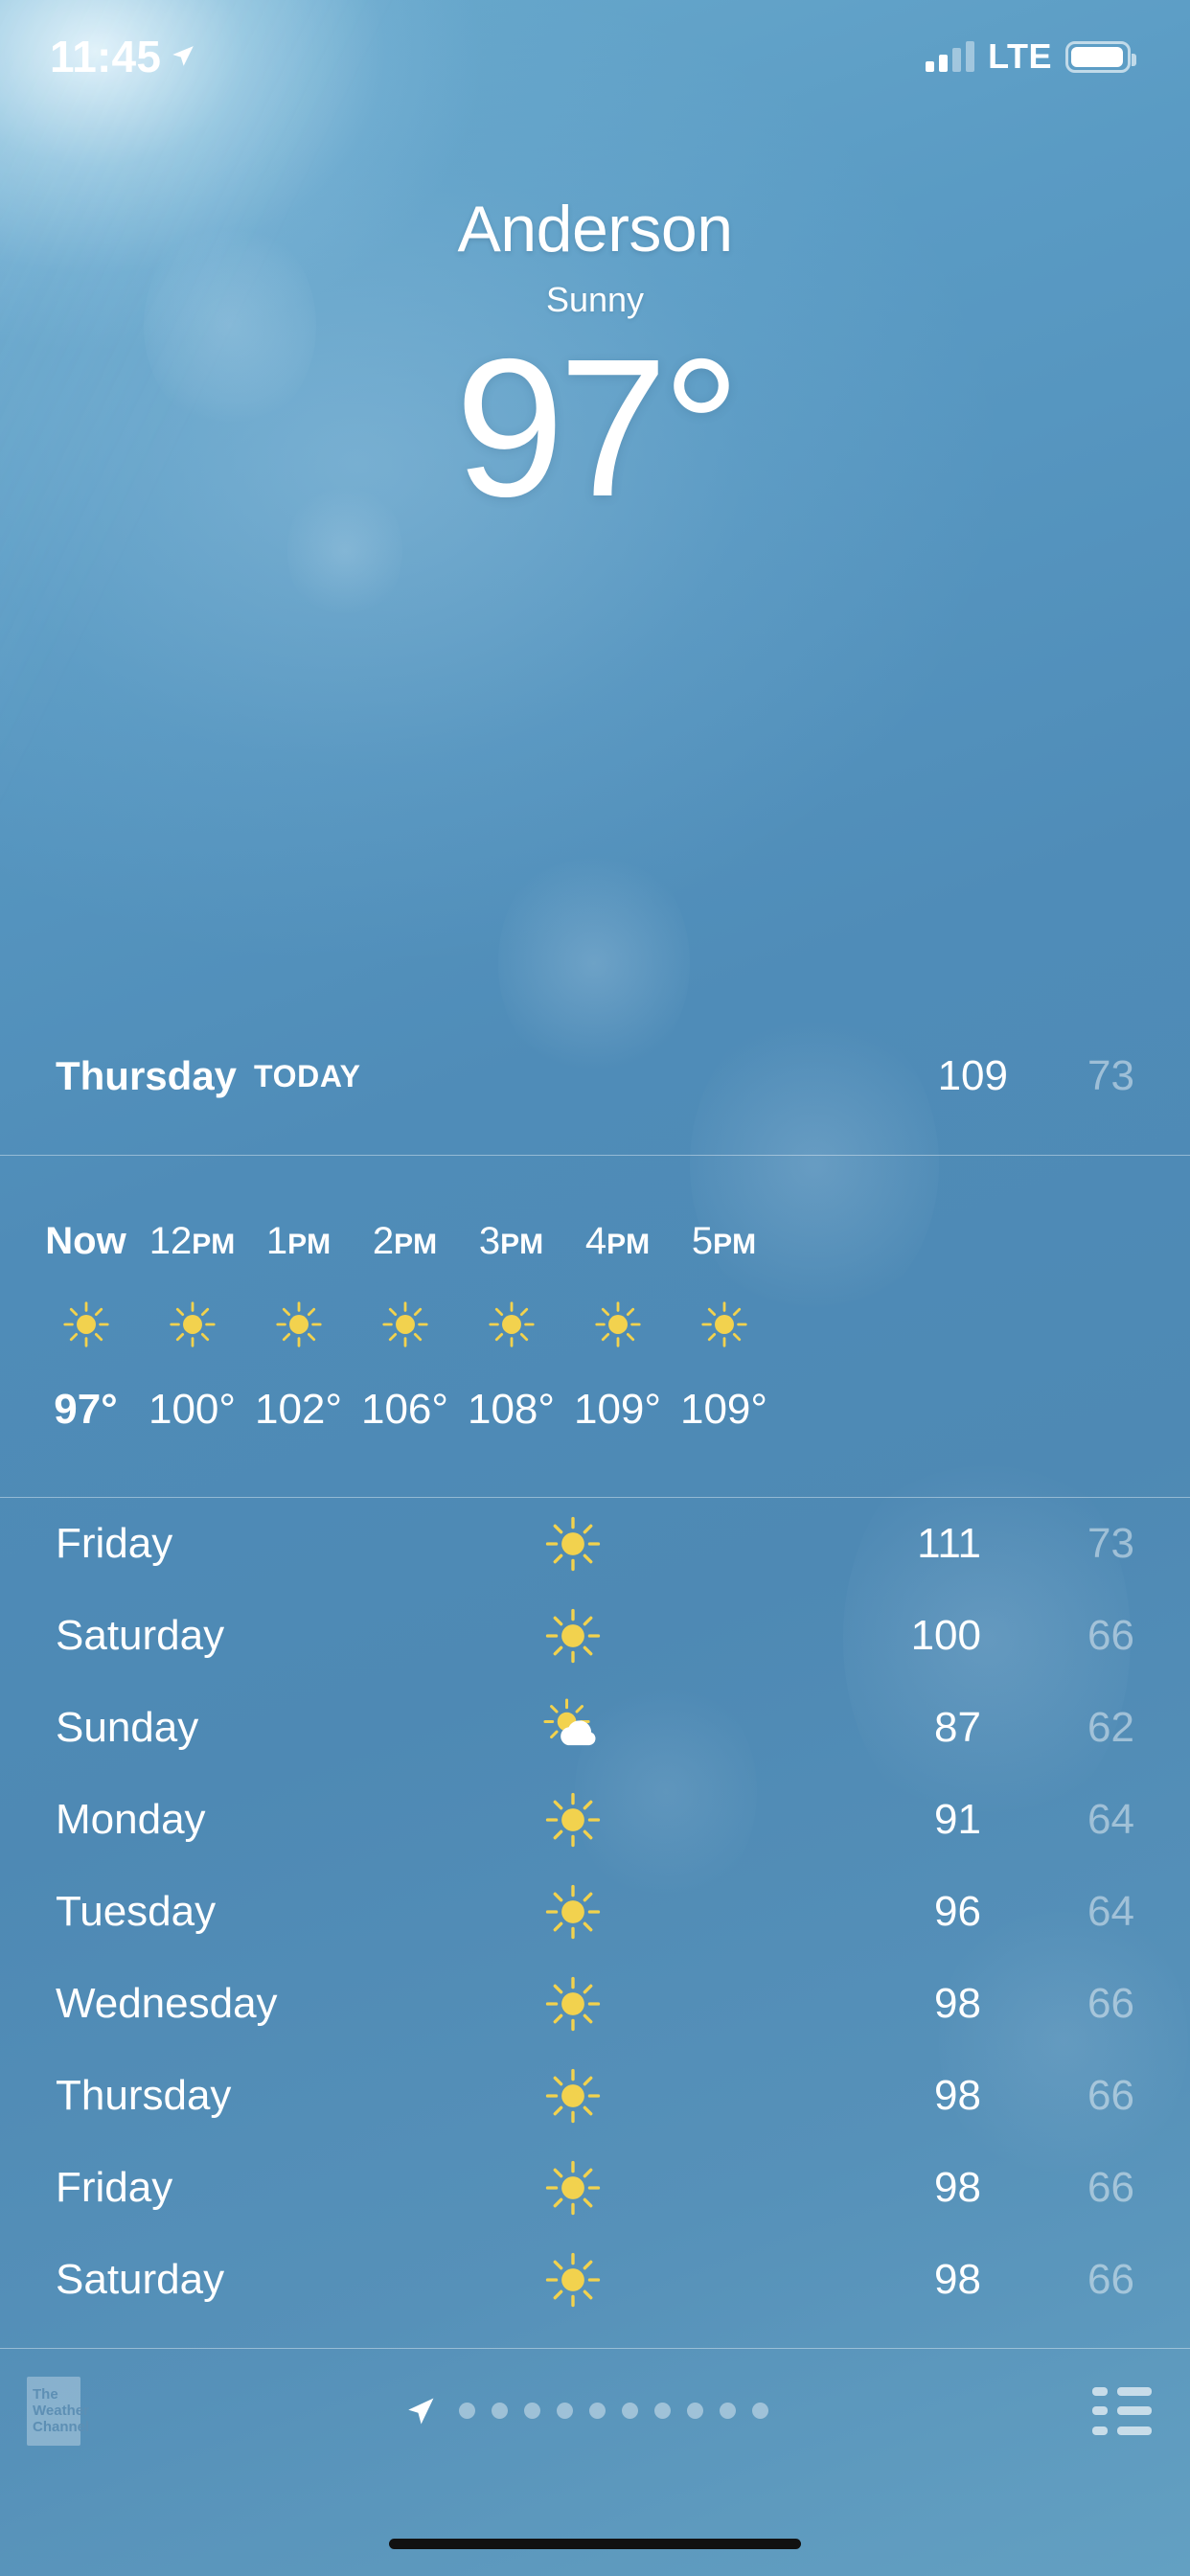 The image size is (1190, 2576). I want to click on city-name: Anderson, so click(595, 229).